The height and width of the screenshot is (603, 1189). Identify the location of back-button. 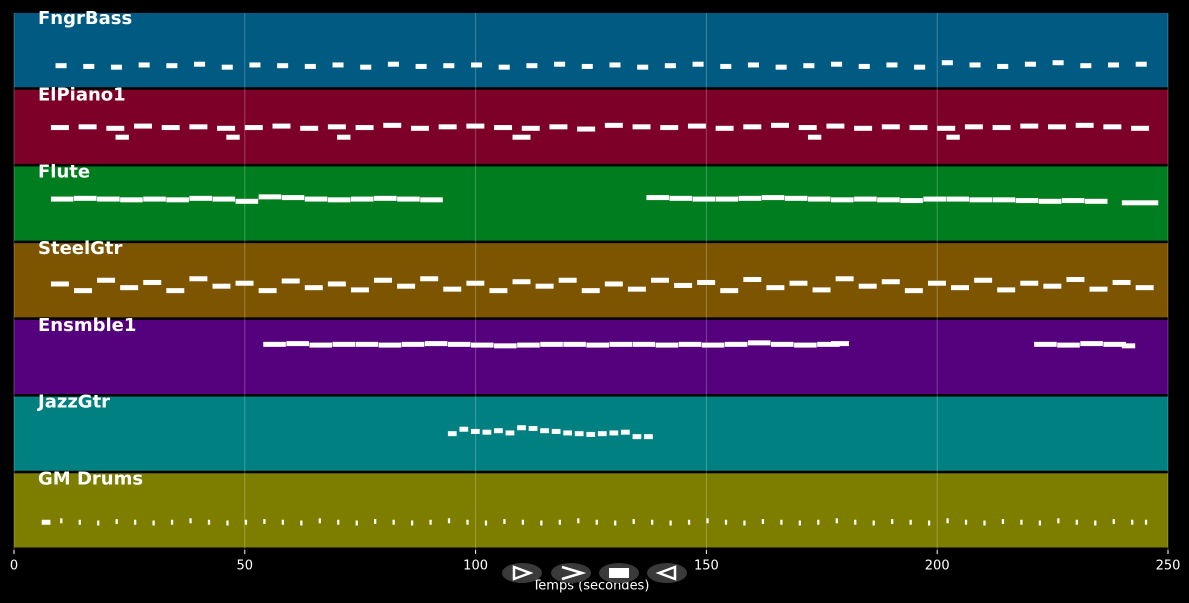
(667, 573).